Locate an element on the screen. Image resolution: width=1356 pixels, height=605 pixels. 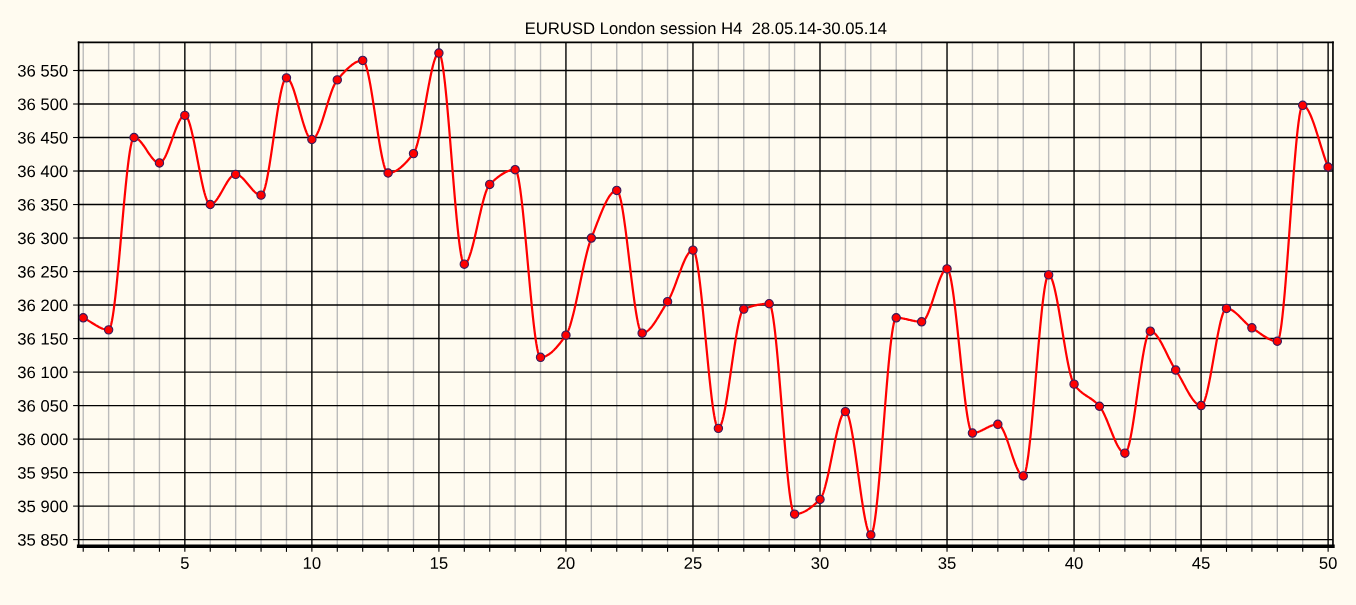
y-tick-label: 36 300 is located at coordinates (42, 238).